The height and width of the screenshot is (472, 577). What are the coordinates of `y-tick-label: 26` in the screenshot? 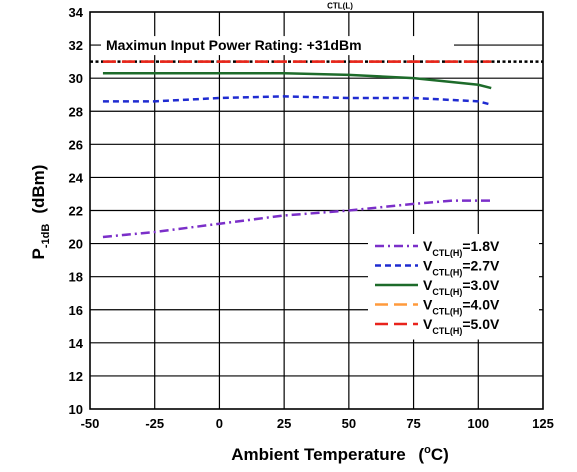 It's located at (76, 144).